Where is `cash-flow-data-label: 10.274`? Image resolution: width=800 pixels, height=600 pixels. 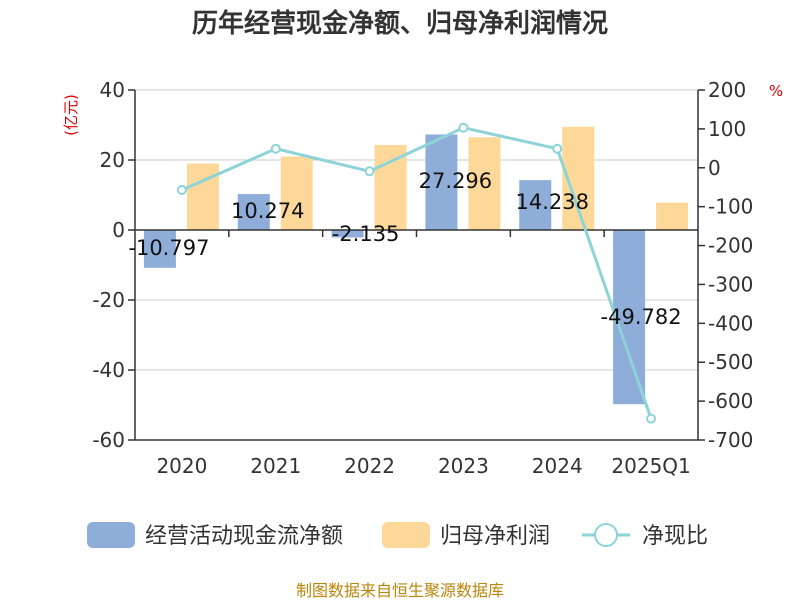 cash-flow-data-label: 10.274 is located at coordinates (267, 211).